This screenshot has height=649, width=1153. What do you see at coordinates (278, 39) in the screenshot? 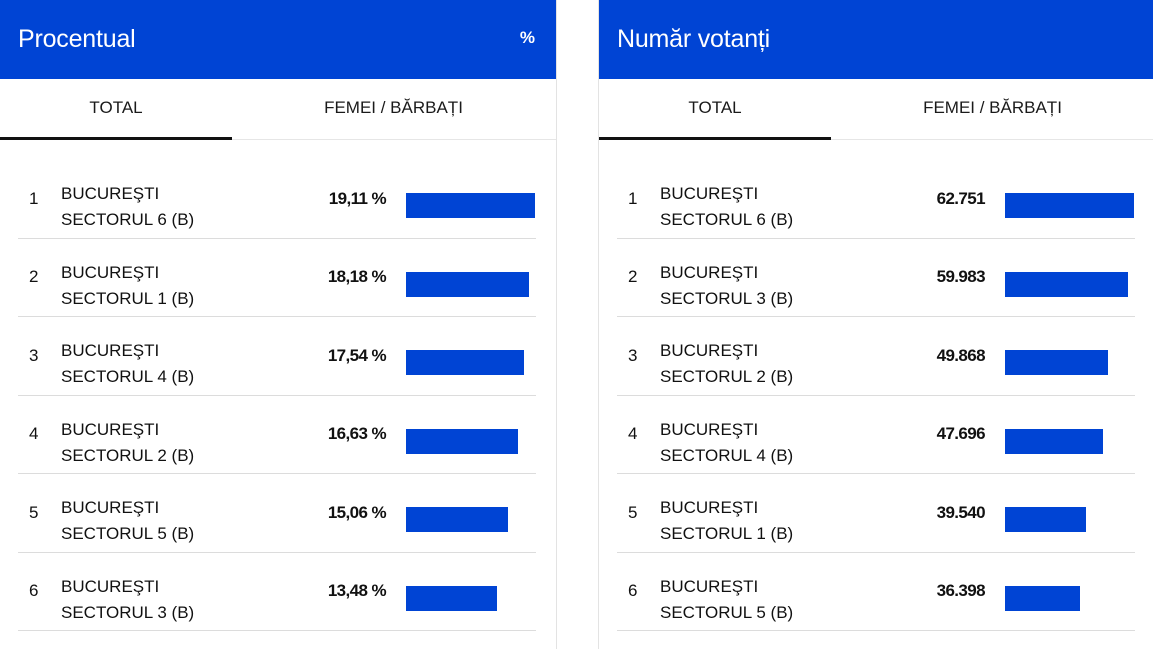
I see `panel-header: Procentual %` at bounding box center [278, 39].